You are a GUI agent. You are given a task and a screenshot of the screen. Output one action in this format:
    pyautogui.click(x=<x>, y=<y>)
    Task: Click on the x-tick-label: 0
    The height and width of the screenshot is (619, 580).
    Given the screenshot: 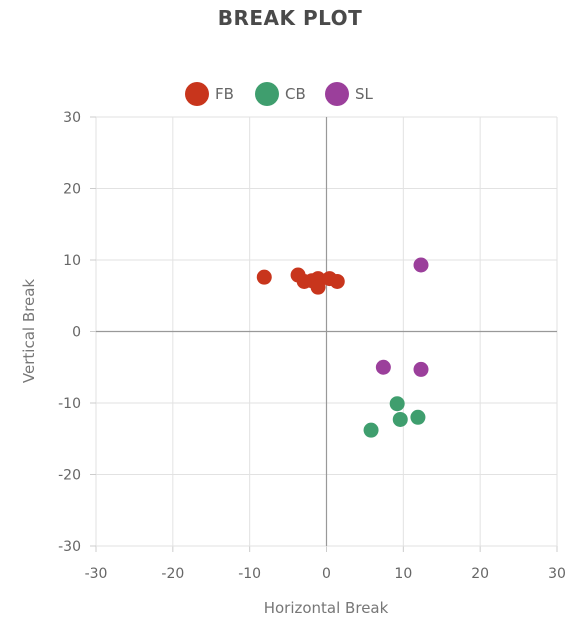 What is the action you would take?
    pyautogui.click(x=326, y=574)
    